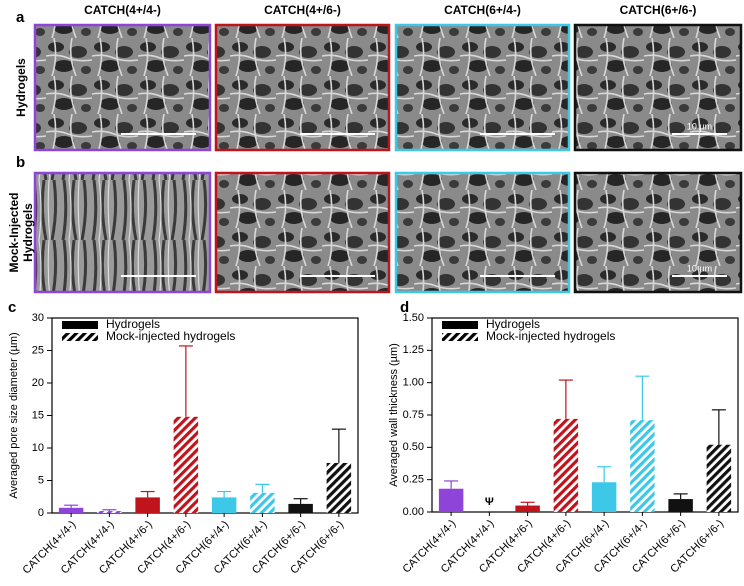  What do you see at coordinates (404, 307) in the screenshot?
I see `panel-label: d` at bounding box center [404, 307].